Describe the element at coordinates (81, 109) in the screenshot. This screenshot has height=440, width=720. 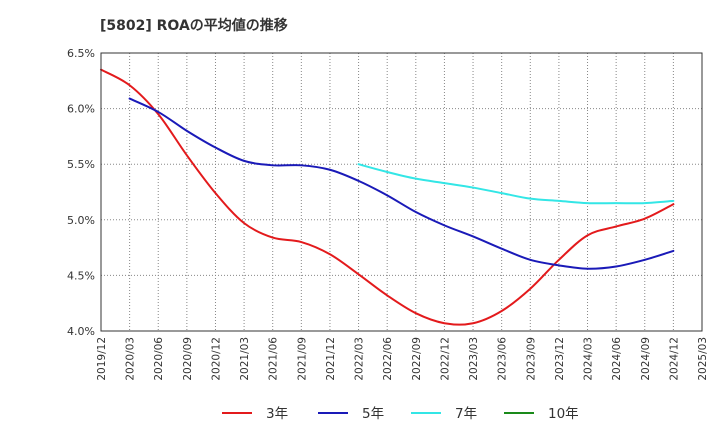
I see `y-tick-label: 6.0%` at that location.